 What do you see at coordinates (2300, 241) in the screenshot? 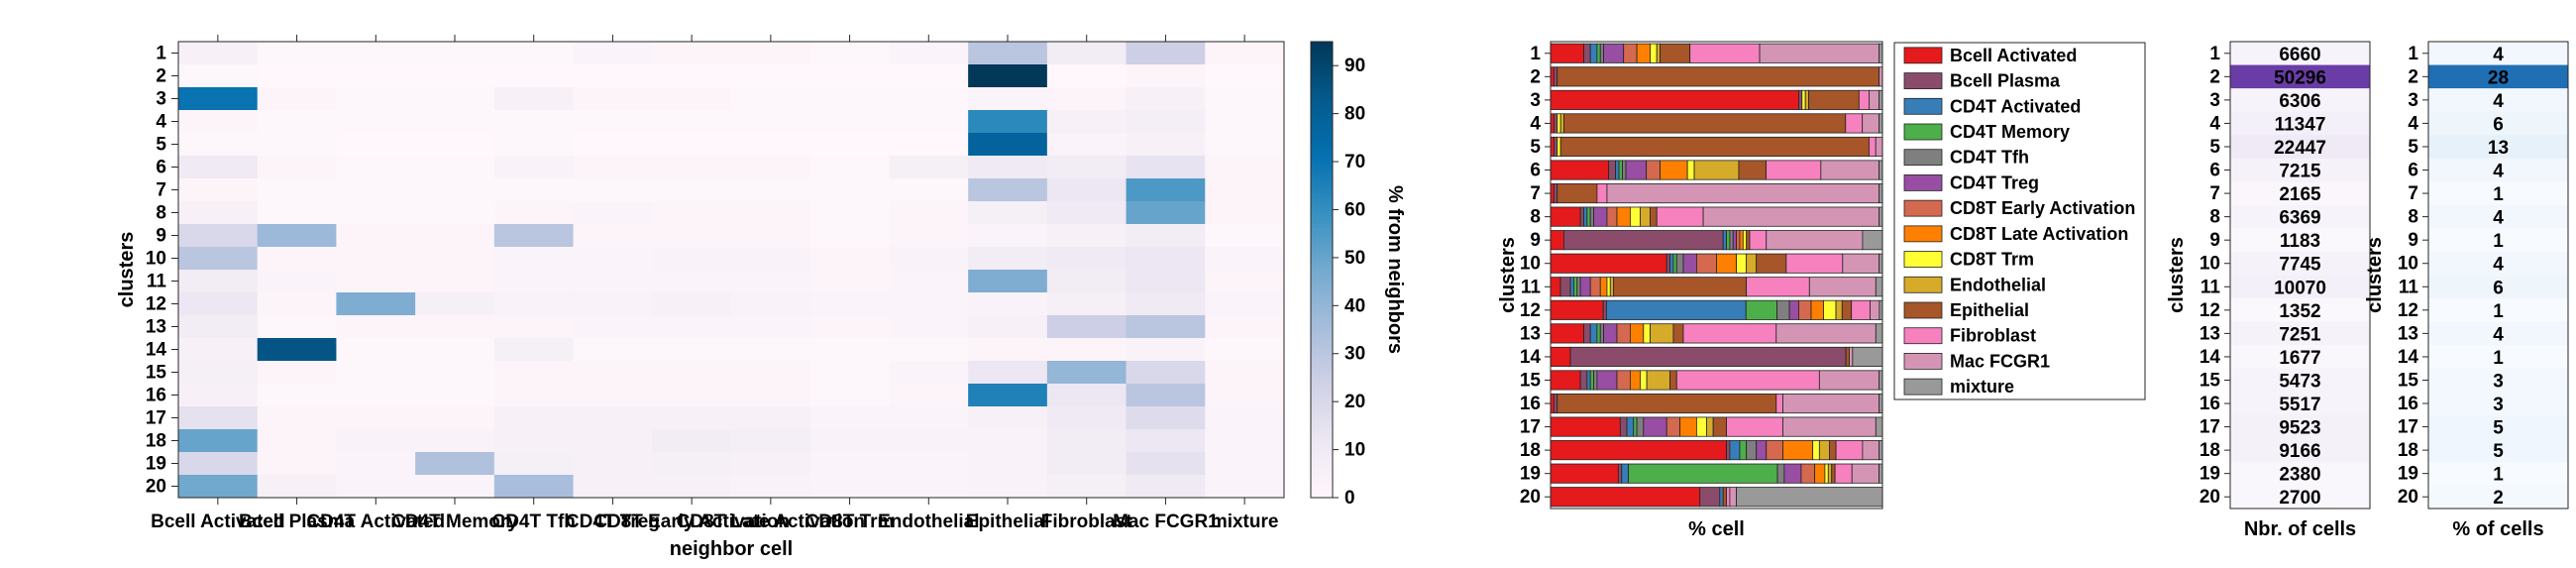
I see `count-table-value: 1183` at bounding box center [2300, 241].